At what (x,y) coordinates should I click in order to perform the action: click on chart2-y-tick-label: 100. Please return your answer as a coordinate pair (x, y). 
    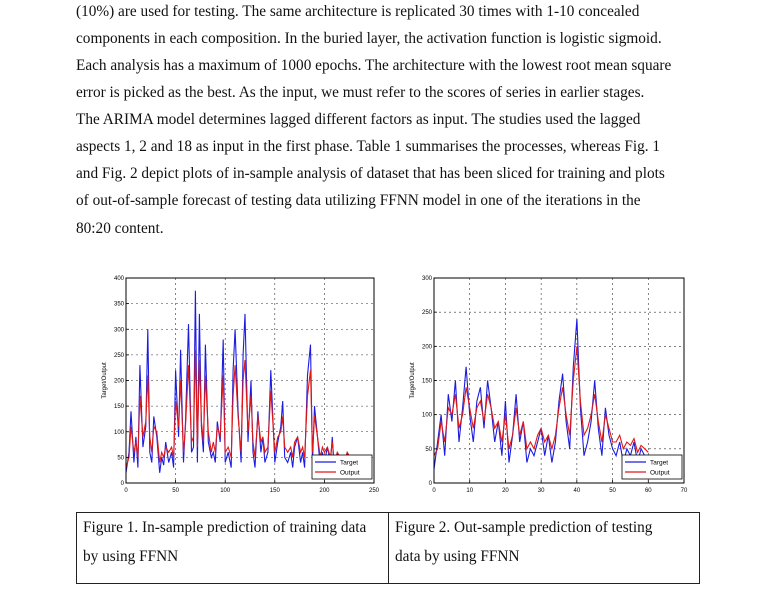
    Looking at the image, I should click on (427, 416).